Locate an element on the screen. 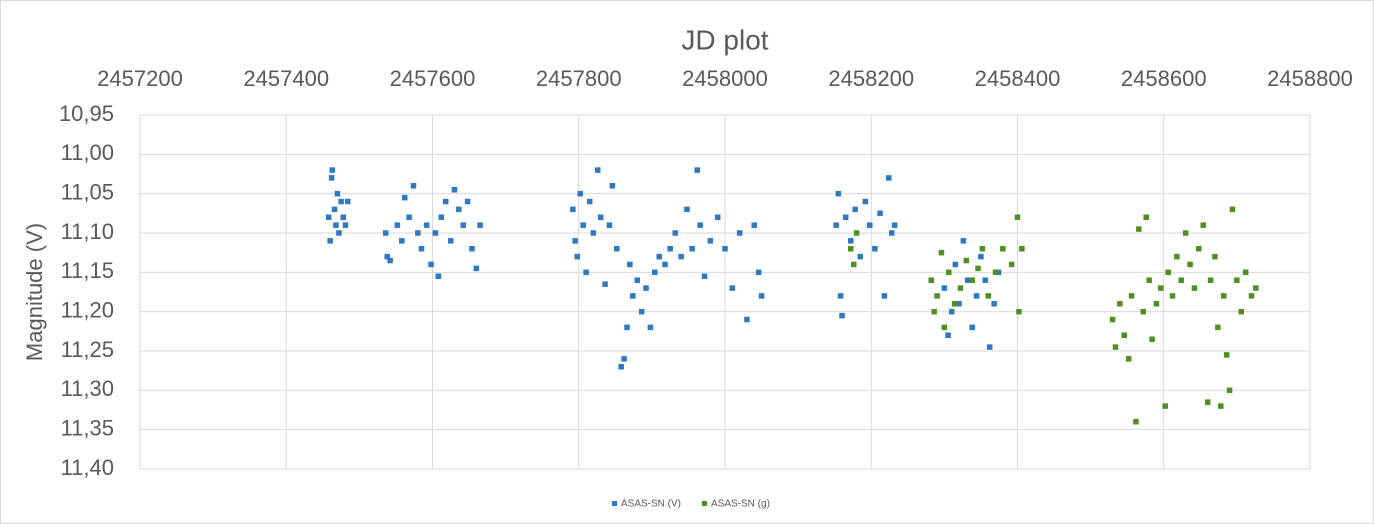  x-tick-label: 2457600 is located at coordinates (433, 78).